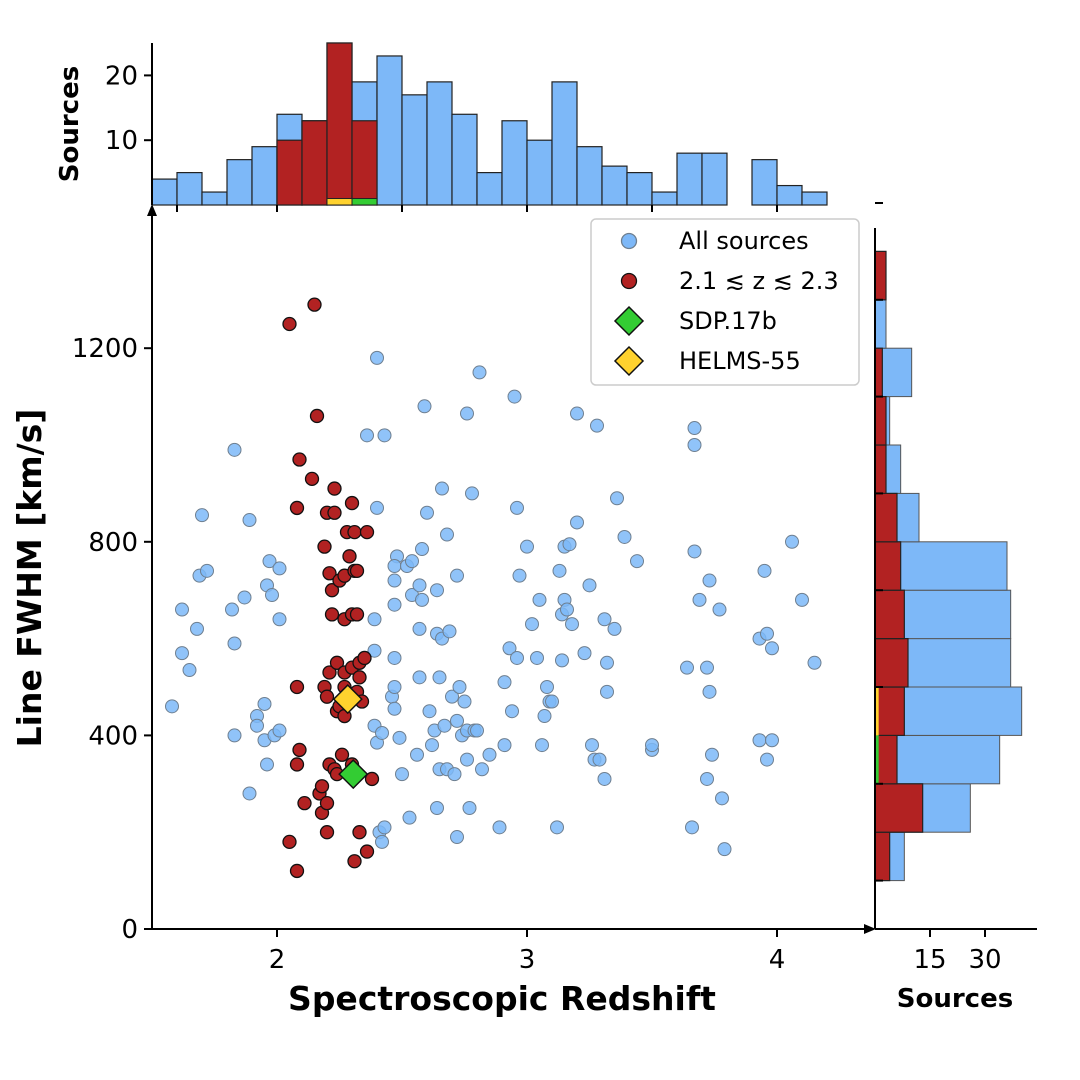  Describe the element at coordinates (339, 202) in the screenshot. I see `top-hist-bar-highlight` at that location.